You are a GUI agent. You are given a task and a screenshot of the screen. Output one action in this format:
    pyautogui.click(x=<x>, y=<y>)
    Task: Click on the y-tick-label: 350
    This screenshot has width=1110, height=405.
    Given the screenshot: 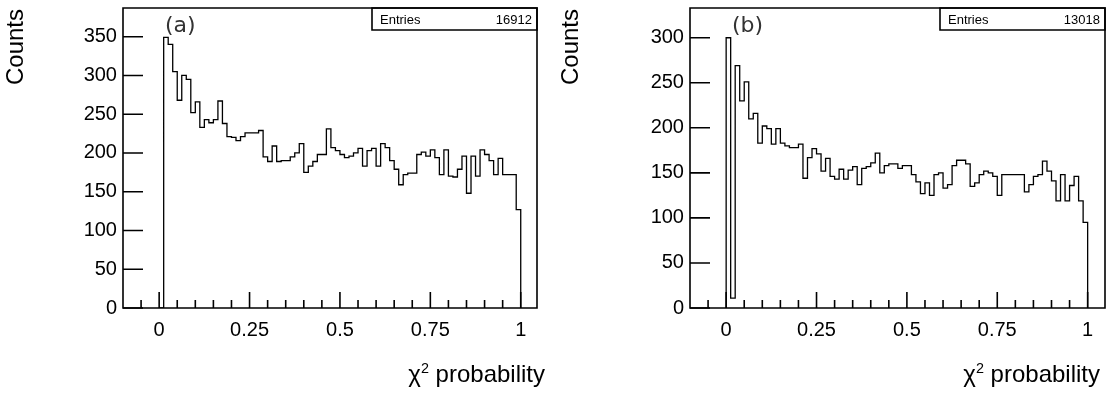 What is the action you would take?
    pyautogui.click(x=100, y=35)
    